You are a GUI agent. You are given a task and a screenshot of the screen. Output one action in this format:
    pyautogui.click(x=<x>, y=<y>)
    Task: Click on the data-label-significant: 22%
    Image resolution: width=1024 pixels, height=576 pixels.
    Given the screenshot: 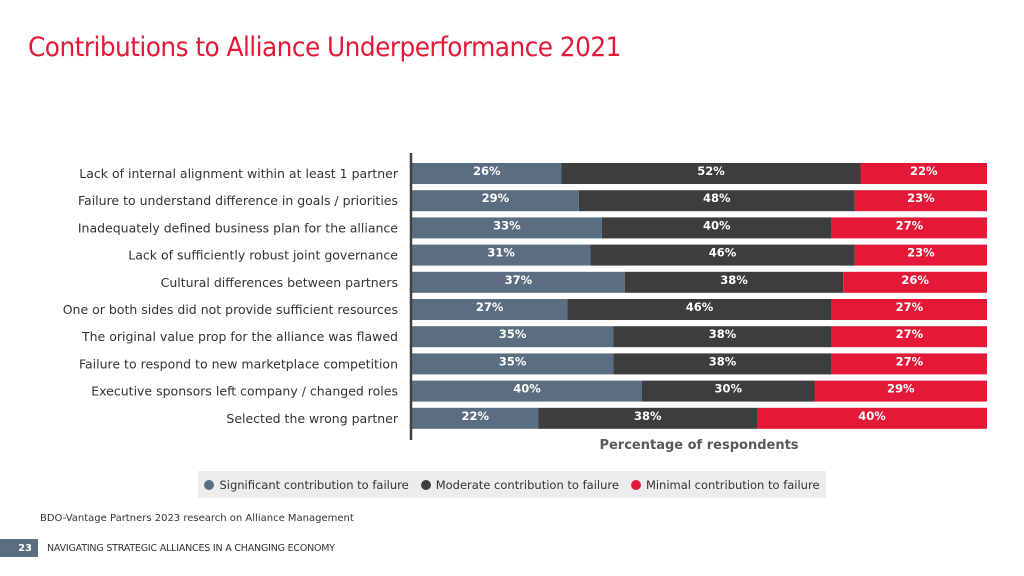 What is the action you would take?
    pyautogui.click(x=475, y=416)
    